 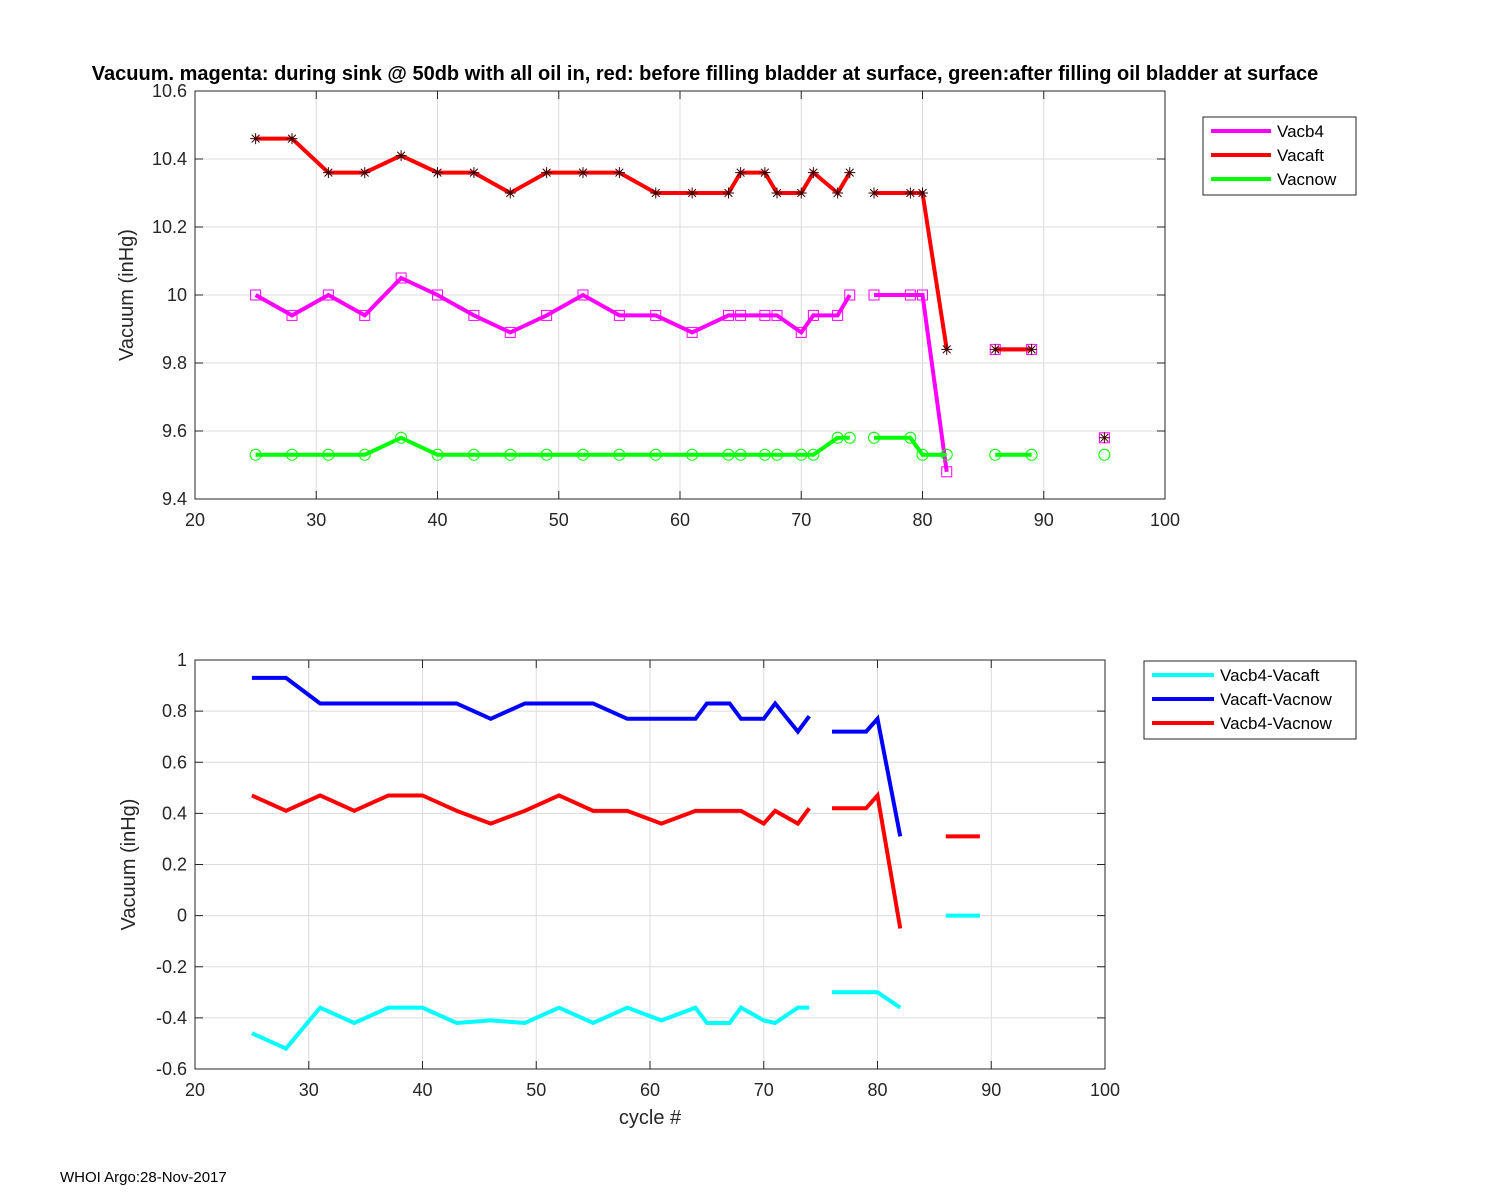 I want to click on y-tick-label: 0, so click(x=182, y=916).